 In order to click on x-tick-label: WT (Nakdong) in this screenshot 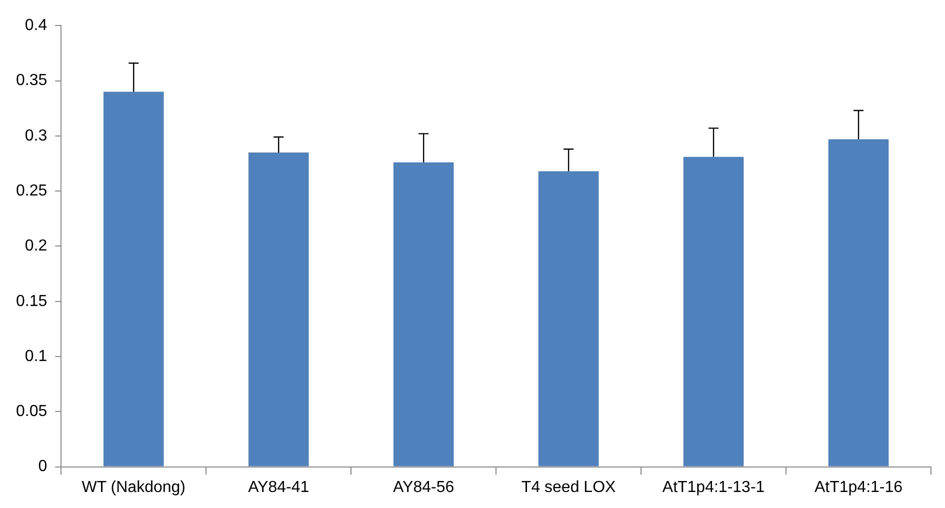, I will do `click(134, 487)`.